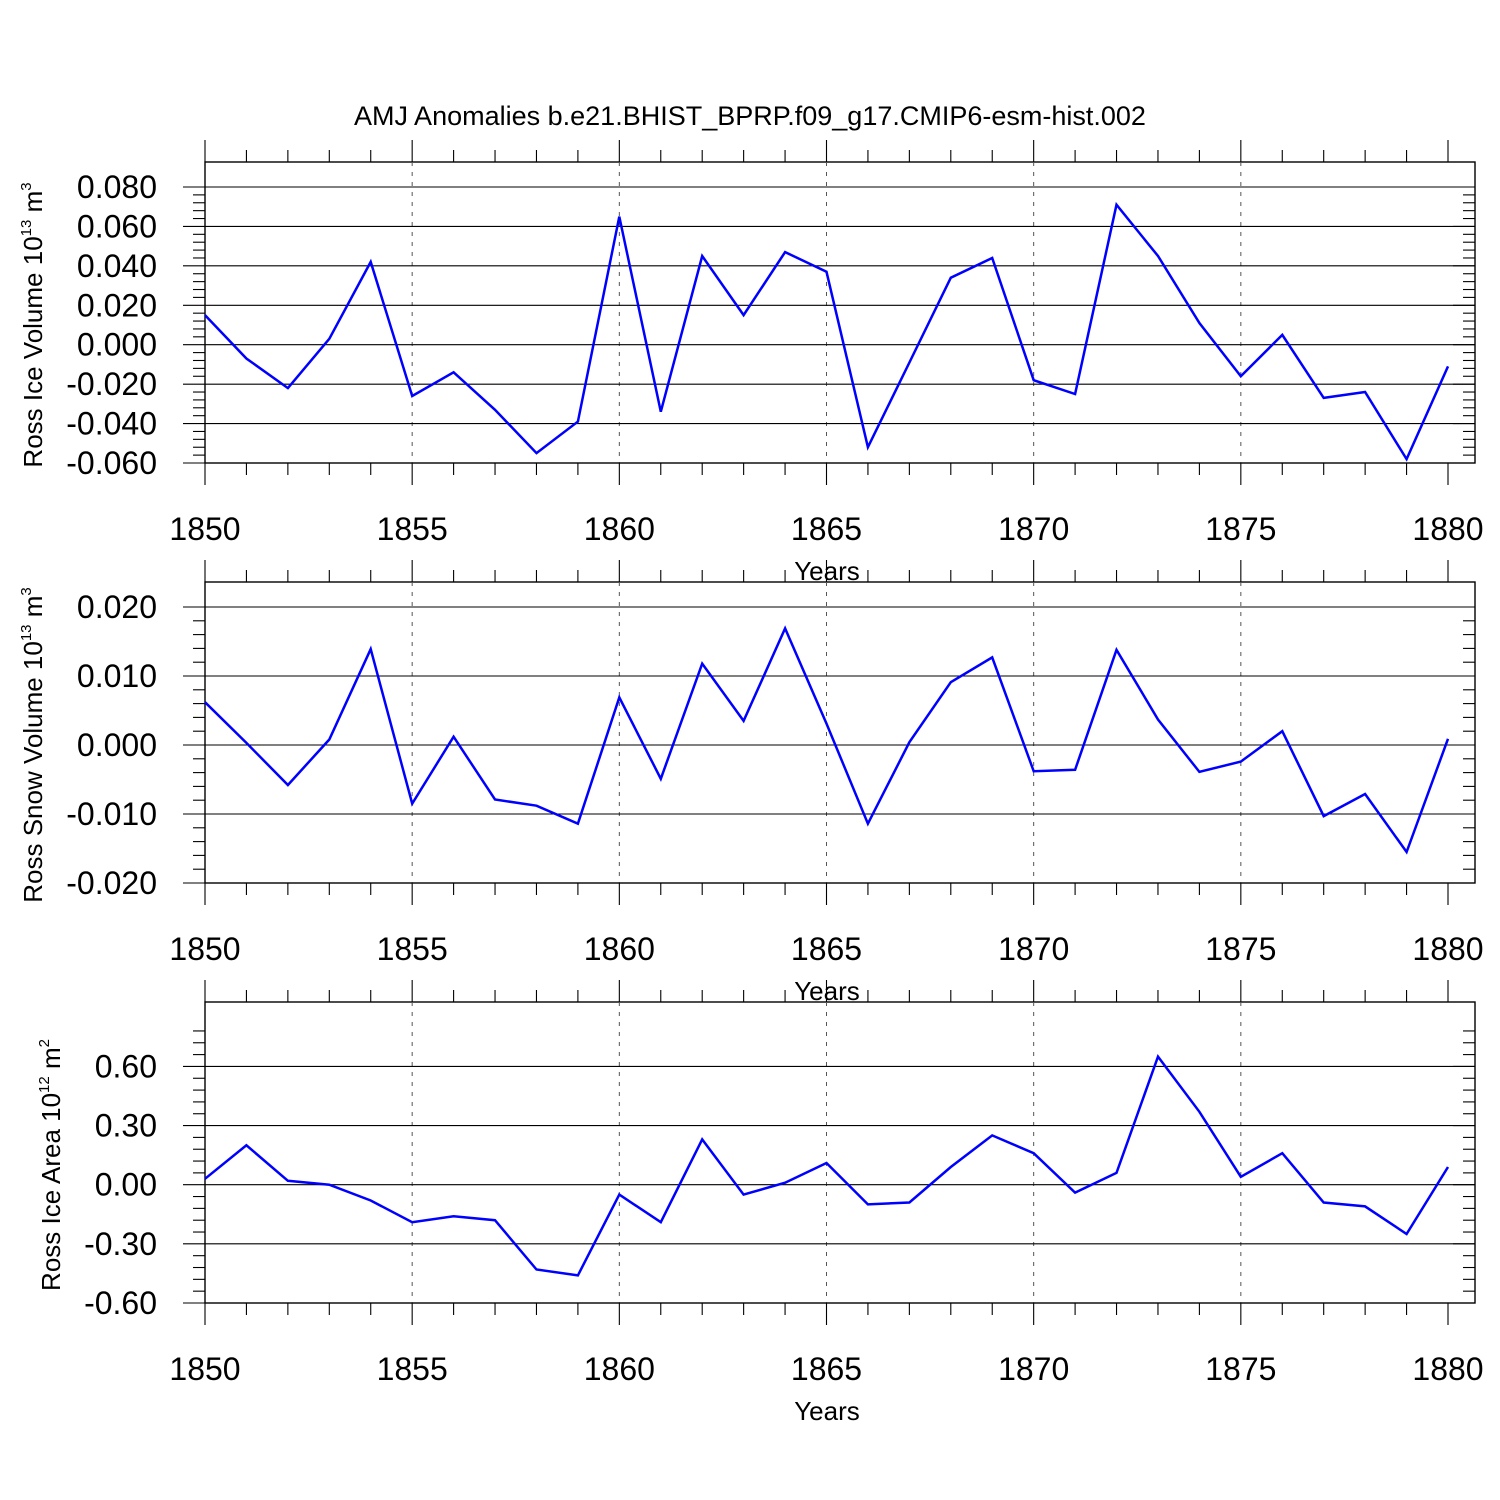  I want to click on y-axis-title: Ross Snow Volume 1013 m3, so click(33, 745).